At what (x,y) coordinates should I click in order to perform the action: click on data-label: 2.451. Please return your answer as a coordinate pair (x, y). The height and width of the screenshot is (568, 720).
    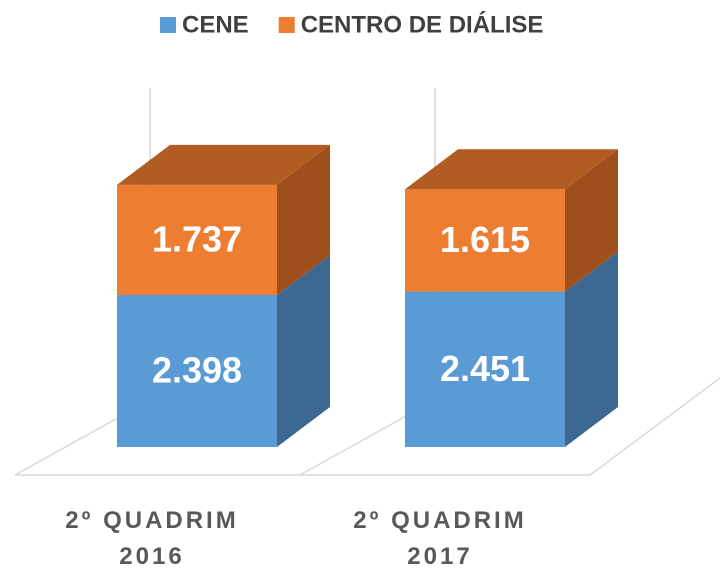
    Looking at the image, I should click on (485, 368).